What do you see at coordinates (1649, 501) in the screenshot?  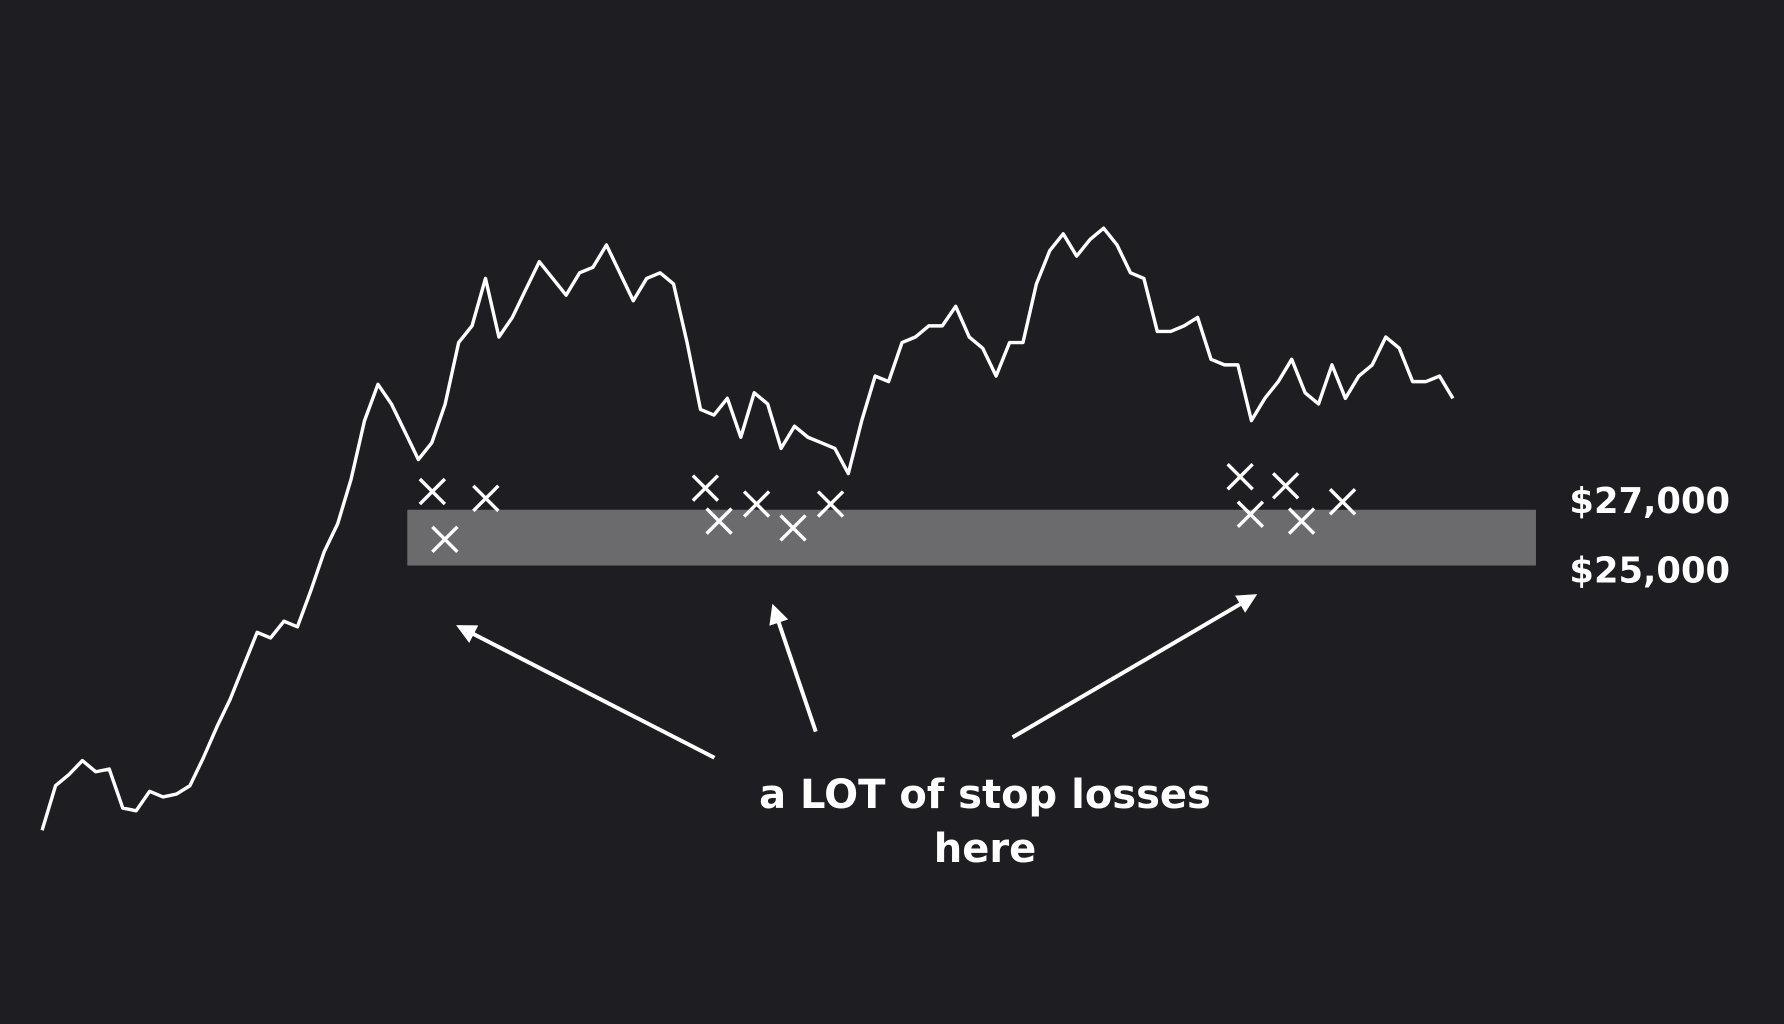 I see `y-tick-label: $27,000` at bounding box center [1649, 501].